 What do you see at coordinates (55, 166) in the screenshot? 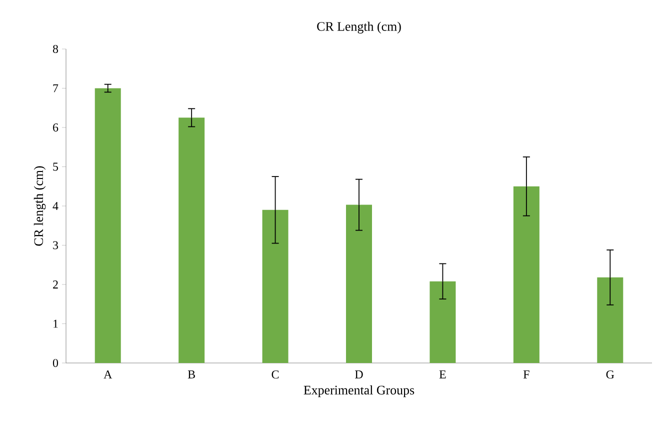
I see `y-tick-label: 5` at bounding box center [55, 166].